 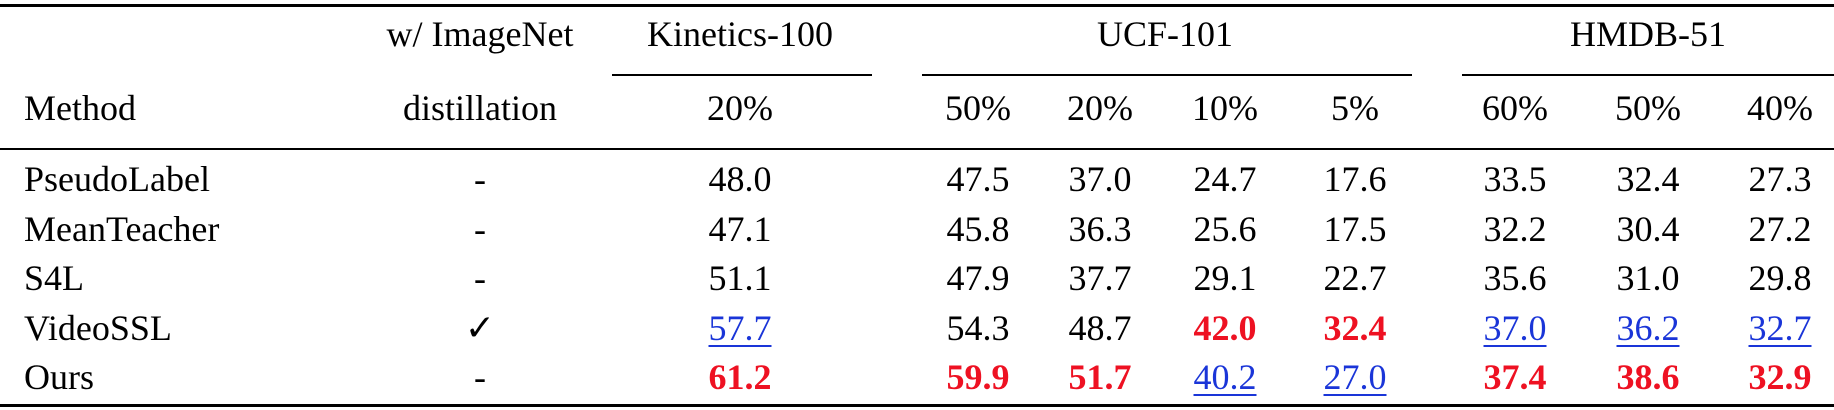 What do you see at coordinates (1780, 328) in the screenshot?
I see `score-cell: 32.7` at bounding box center [1780, 328].